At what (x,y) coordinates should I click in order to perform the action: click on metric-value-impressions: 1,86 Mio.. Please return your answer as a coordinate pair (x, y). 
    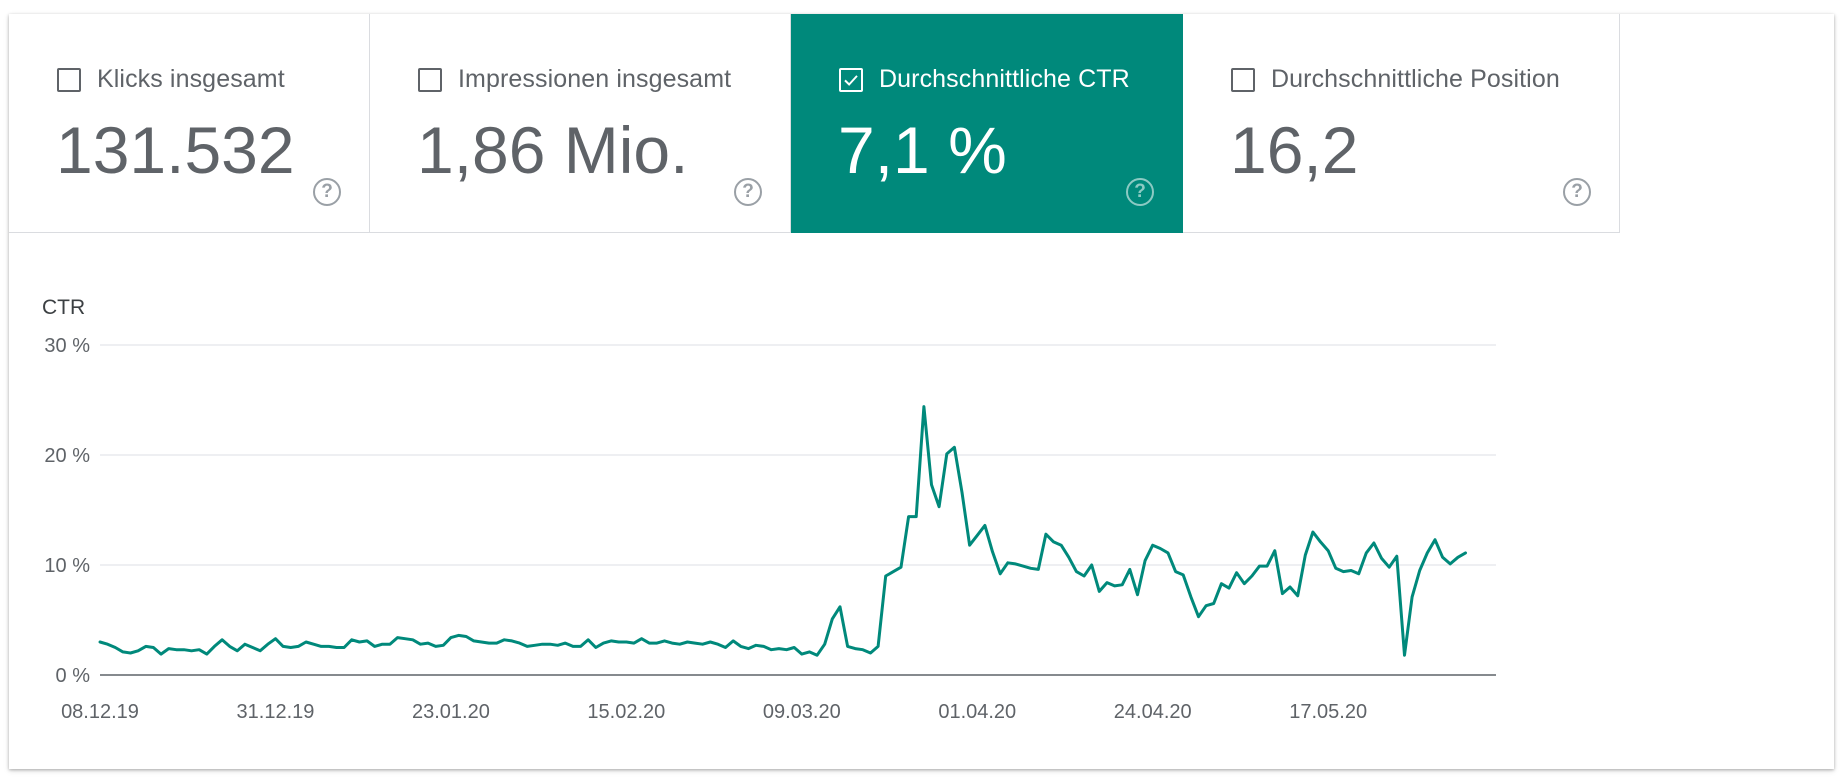
    Looking at the image, I should click on (553, 150).